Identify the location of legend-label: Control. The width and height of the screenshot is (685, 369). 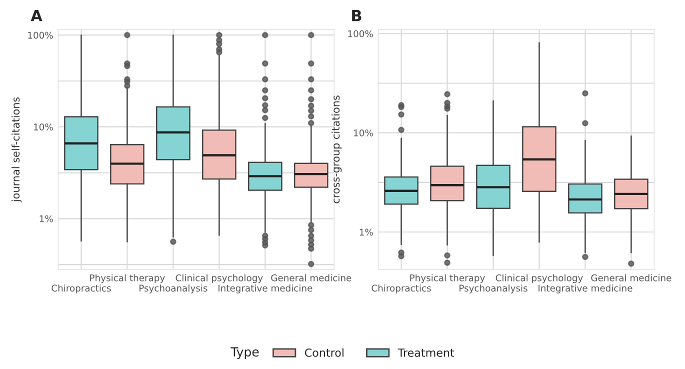
(324, 352).